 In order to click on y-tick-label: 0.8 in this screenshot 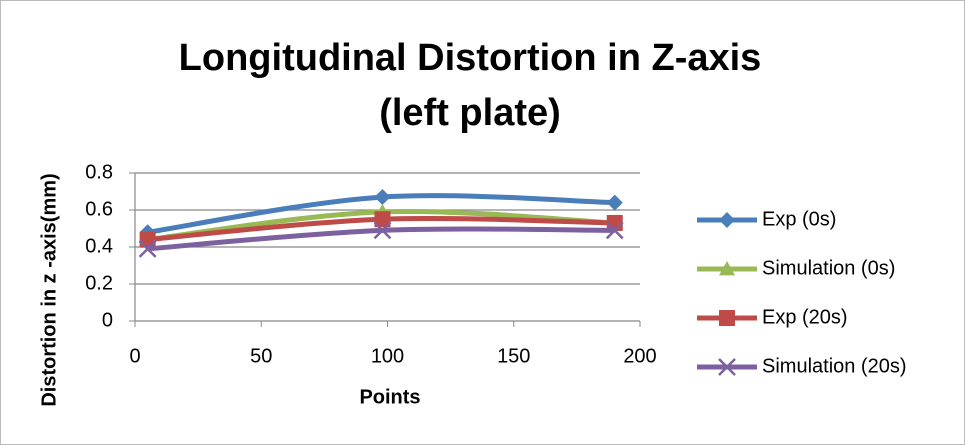, I will do `click(99, 172)`.